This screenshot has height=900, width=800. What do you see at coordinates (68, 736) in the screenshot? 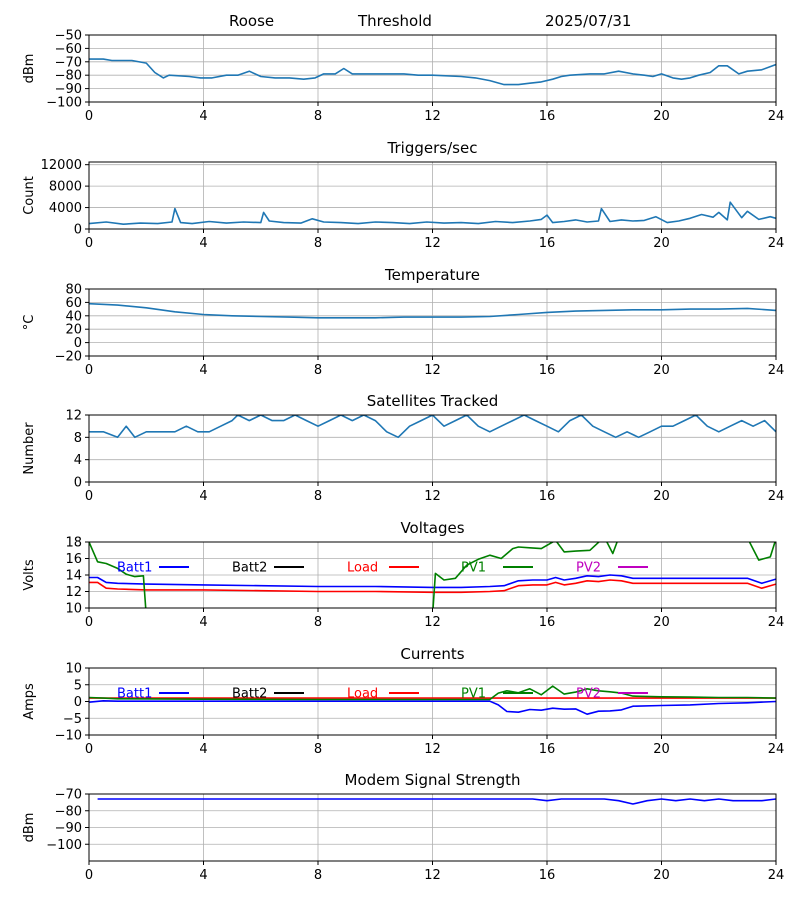
I see `y-tick-label: −10` at bounding box center [68, 736].